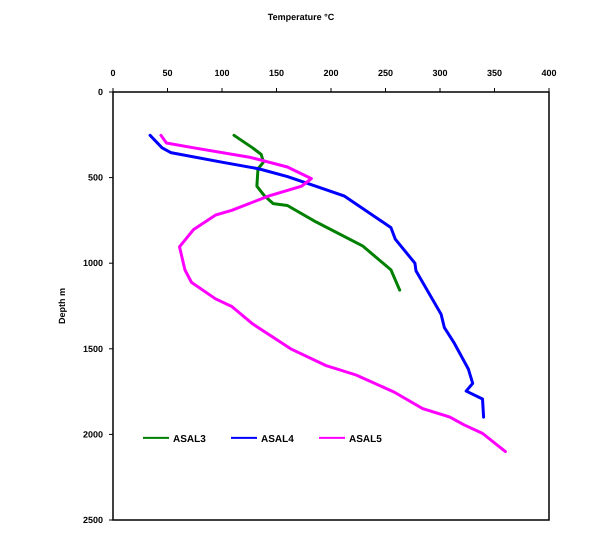  What do you see at coordinates (92, 263) in the screenshot?
I see `y-tick-label: 1000` at bounding box center [92, 263].